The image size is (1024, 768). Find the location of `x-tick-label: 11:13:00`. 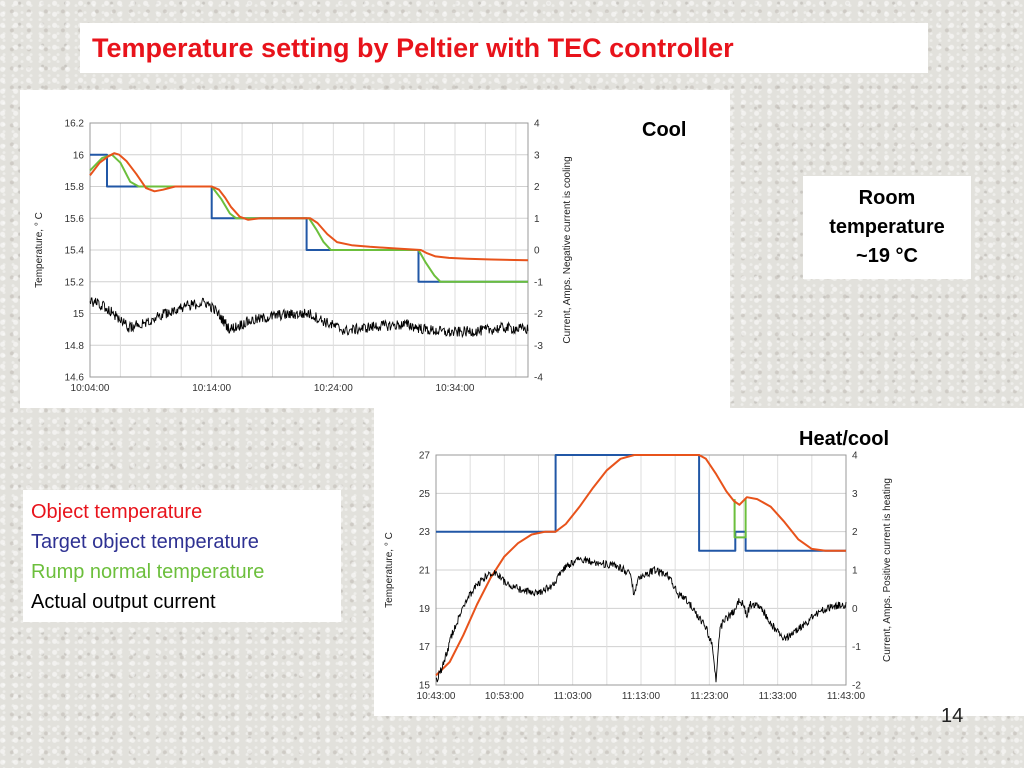

x-tick-label: 11:13:00 is located at coordinates (641, 696).